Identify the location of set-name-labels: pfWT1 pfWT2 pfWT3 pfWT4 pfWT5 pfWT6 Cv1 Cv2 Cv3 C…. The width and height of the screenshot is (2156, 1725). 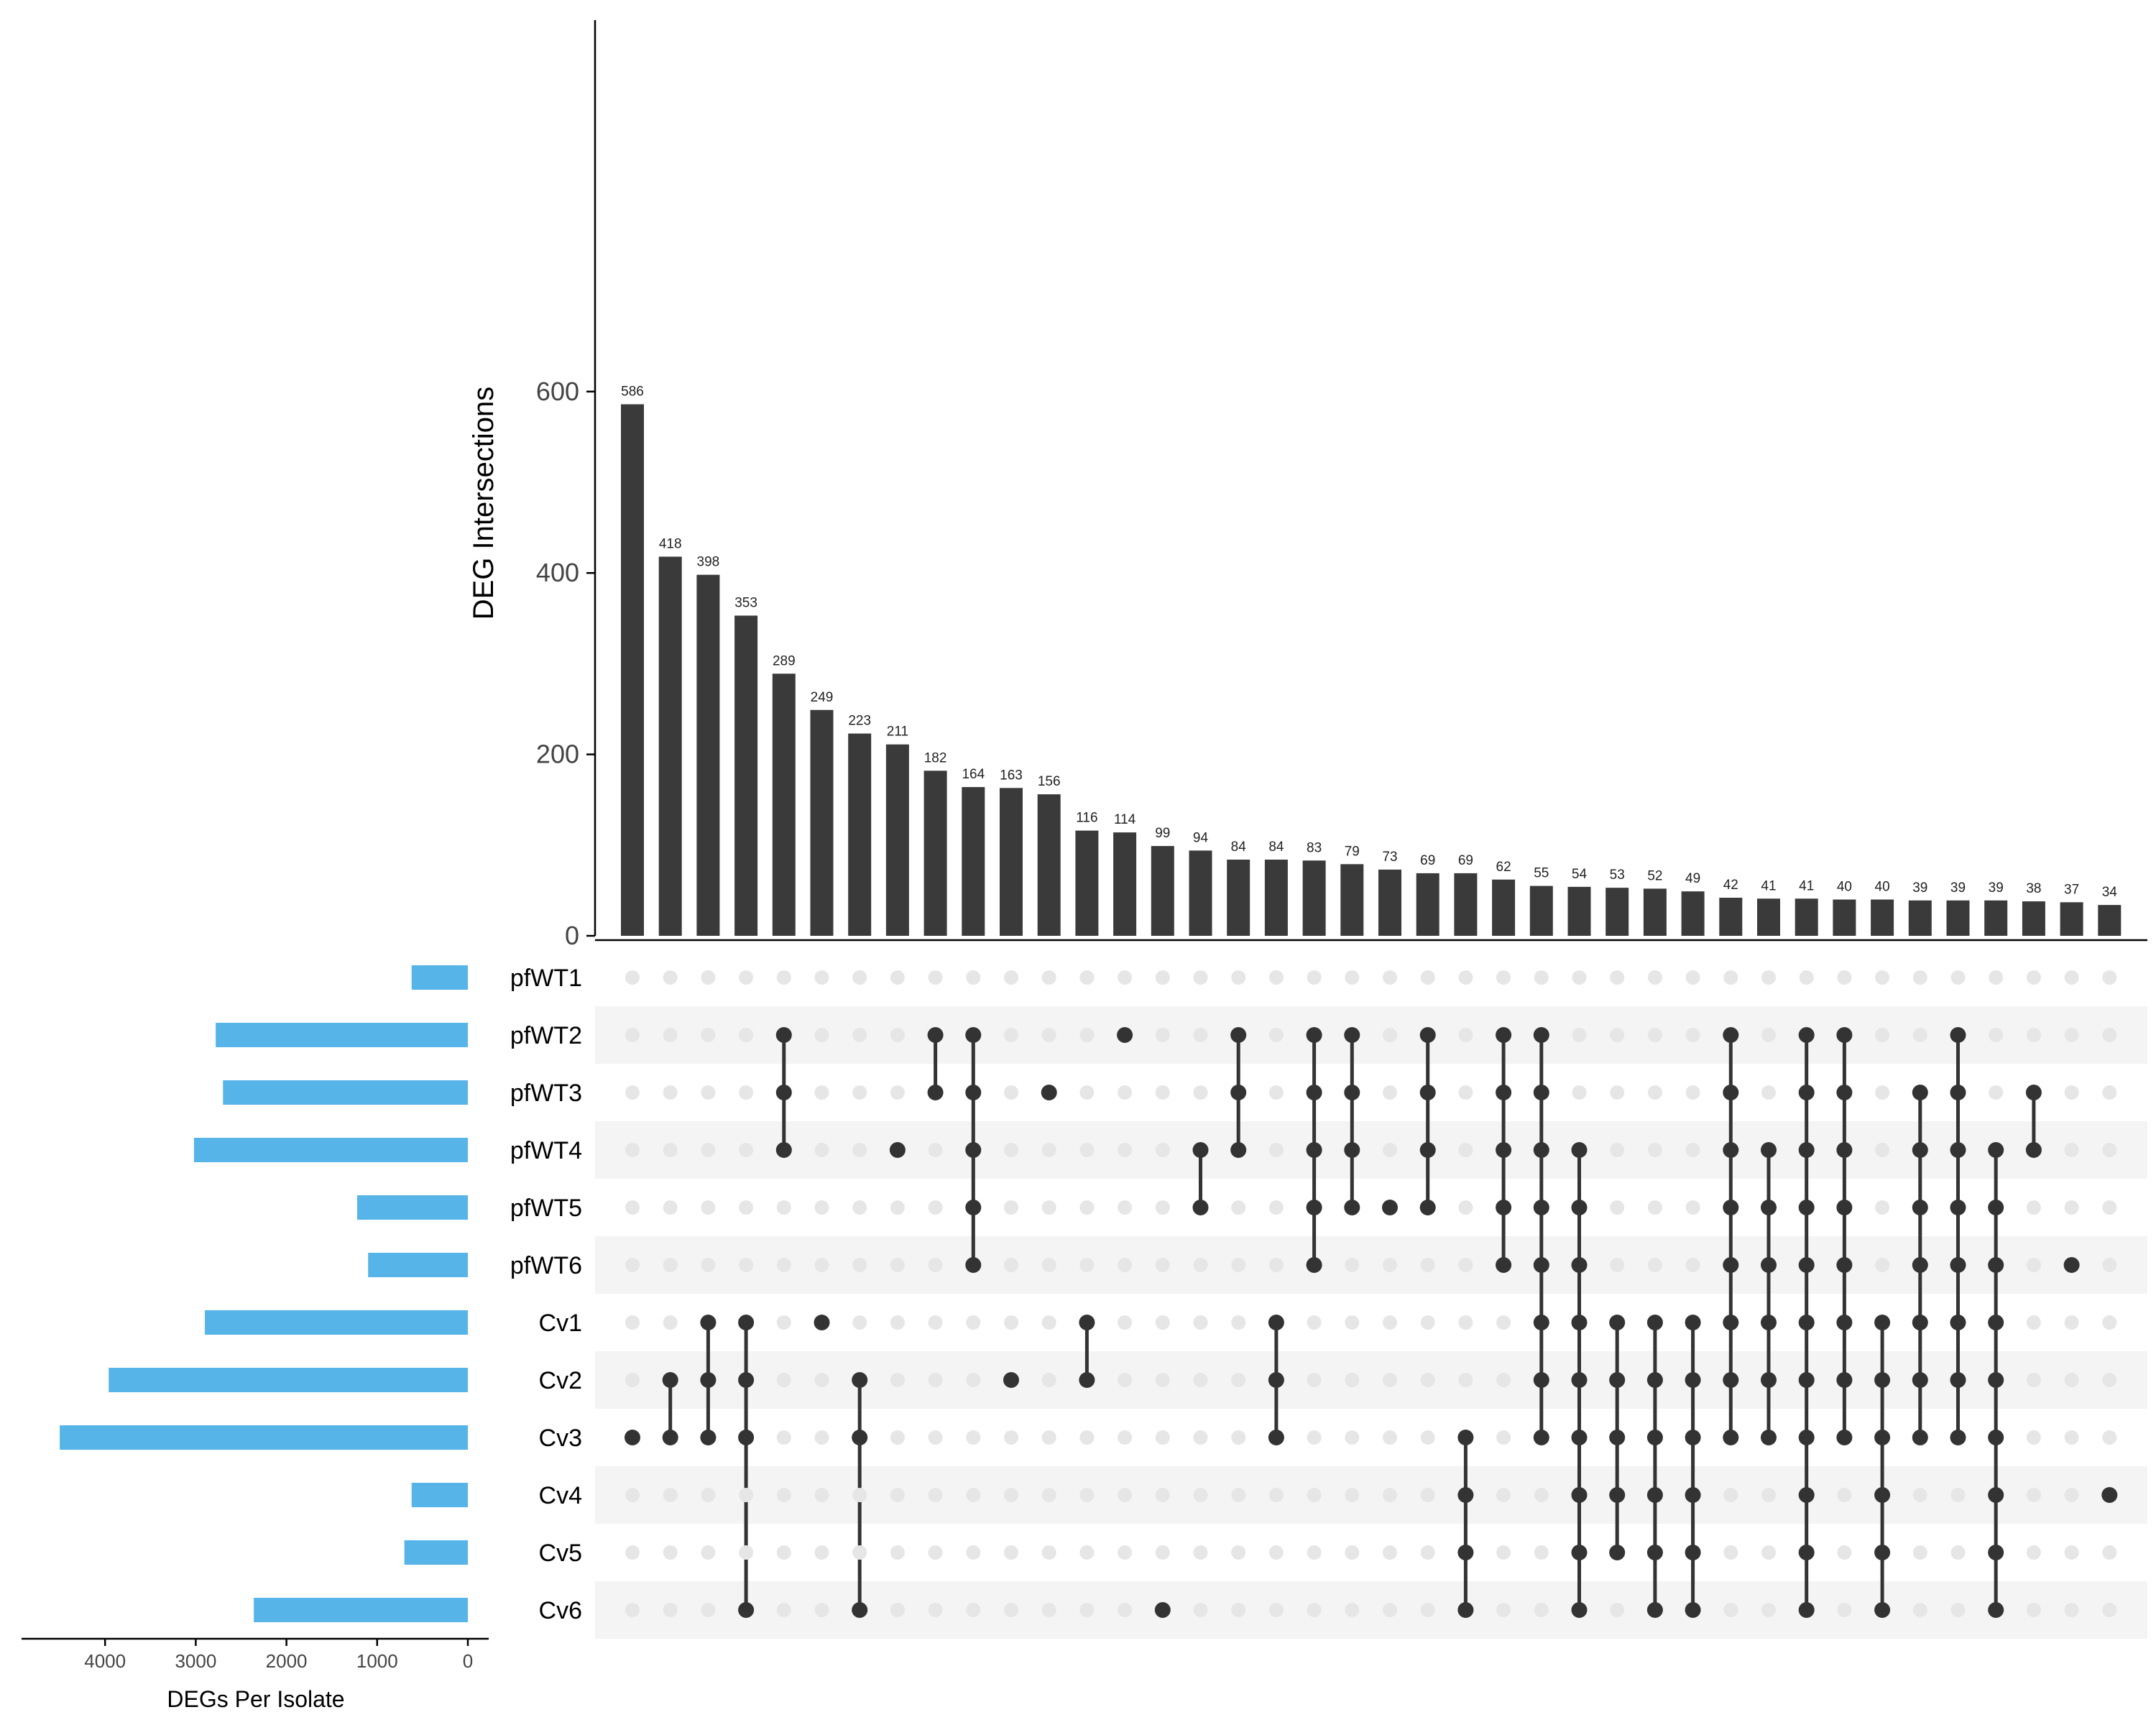
(546, 1294).